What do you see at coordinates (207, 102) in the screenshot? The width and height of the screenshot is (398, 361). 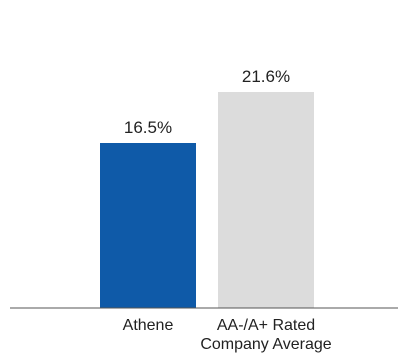 I see `value-labels-layer: 16.5% 21.6%` at bounding box center [207, 102].